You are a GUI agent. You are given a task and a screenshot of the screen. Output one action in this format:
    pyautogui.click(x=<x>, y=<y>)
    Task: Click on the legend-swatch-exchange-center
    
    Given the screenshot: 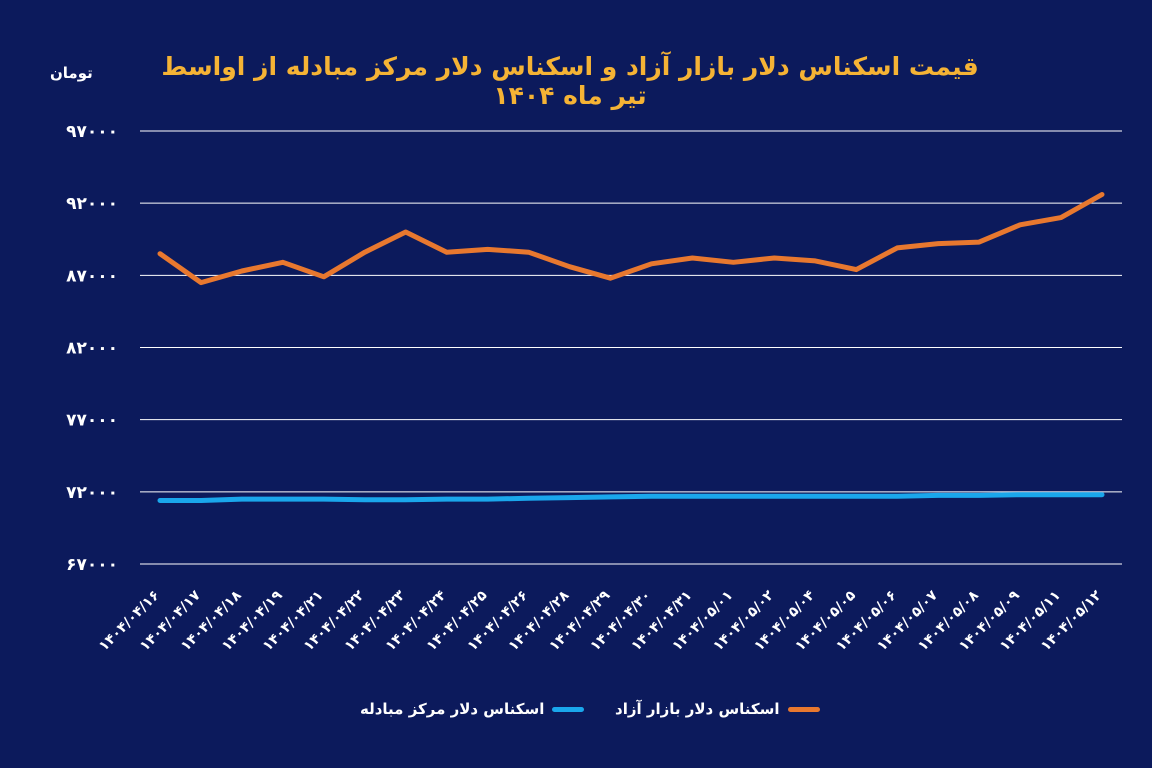 What is the action you would take?
    pyautogui.click(x=568, y=709)
    